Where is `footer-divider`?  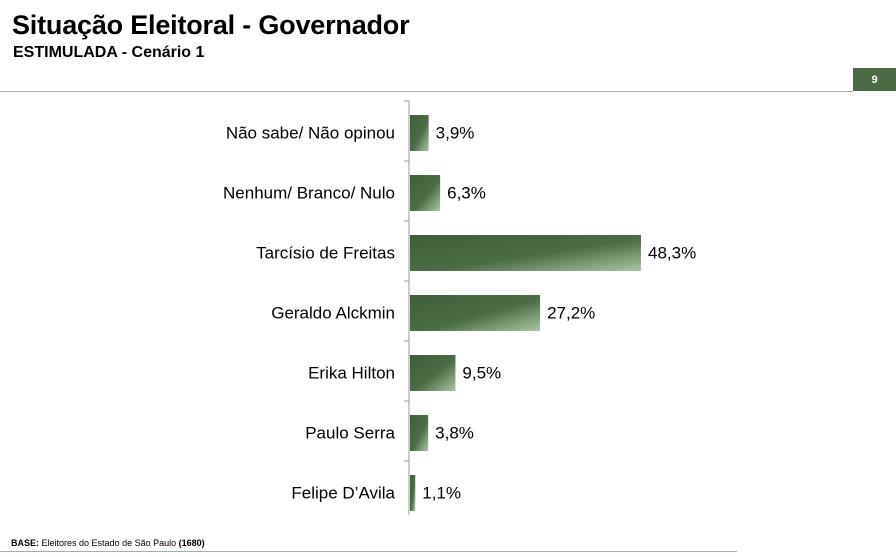 footer-divider is located at coordinates (368, 551).